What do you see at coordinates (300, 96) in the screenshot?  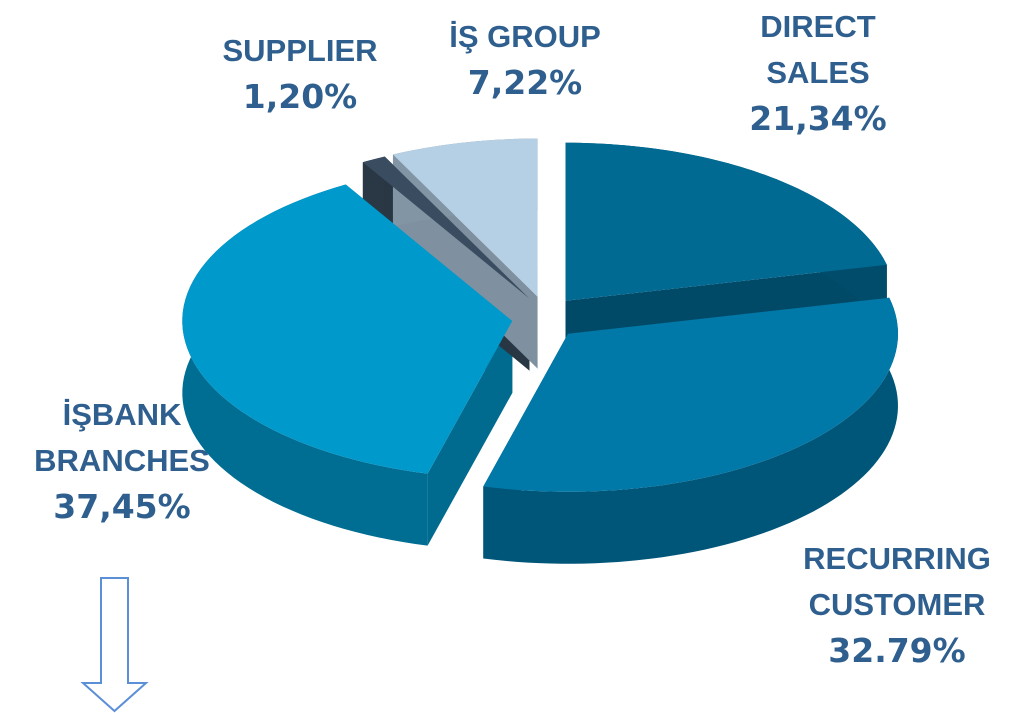 I see `value-label: 1,20%` at bounding box center [300, 96].